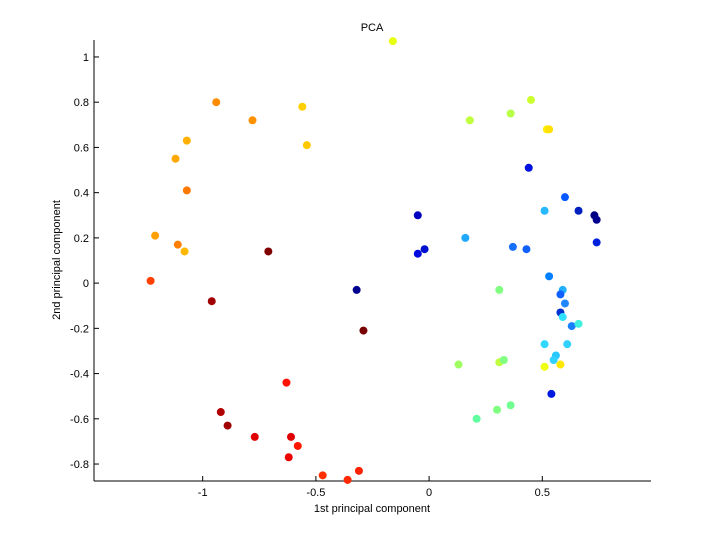 This screenshot has width=720, height=540. Describe the element at coordinates (84, 261) in the screenshot. I see `y-axis-ticks: -0.8 -0.6 -0.4 -0.2 0 0.2 0.4 0.6 0.8 1` at that location.